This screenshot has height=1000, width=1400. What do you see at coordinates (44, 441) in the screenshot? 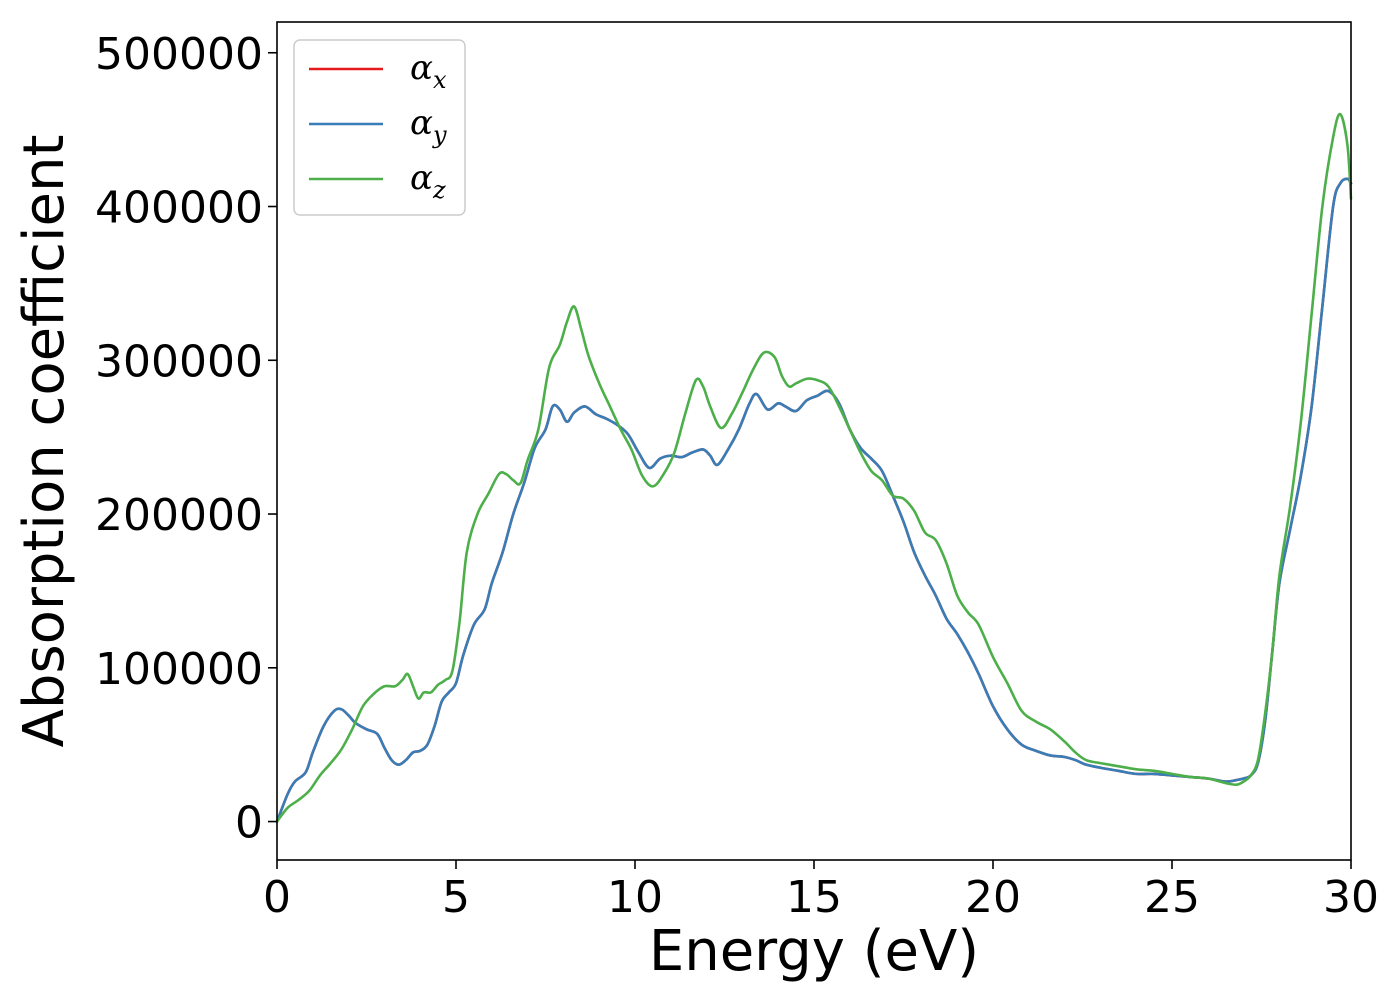
I see `y-axis-title: Absorption coefficient` at bounding box center [44, 441].